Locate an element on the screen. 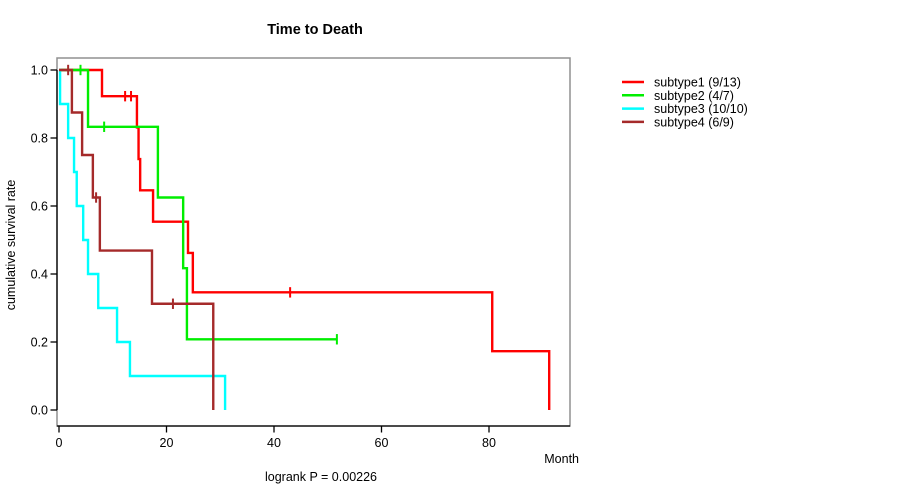 Image resolution: width=900 pixels, height=500 pixels. y-tick-label-0.4: 0.4 is located at coordinates (39, 274).